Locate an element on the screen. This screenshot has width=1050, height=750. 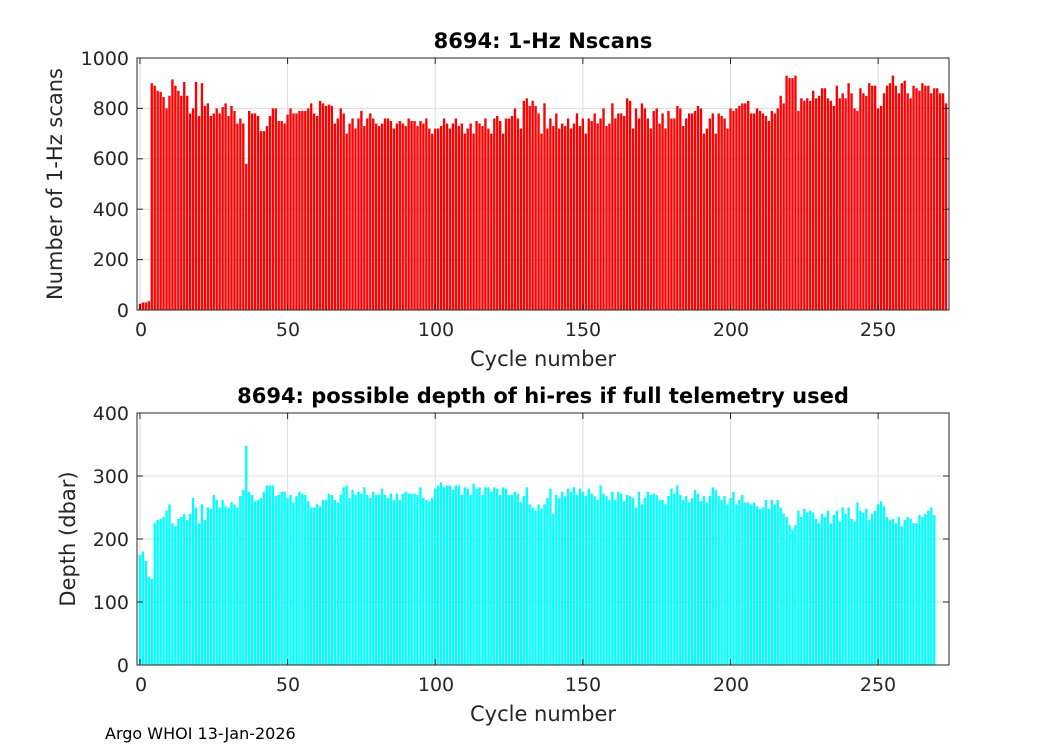
nscans-xtick-label: 50 is located at coordinates (288, 330).